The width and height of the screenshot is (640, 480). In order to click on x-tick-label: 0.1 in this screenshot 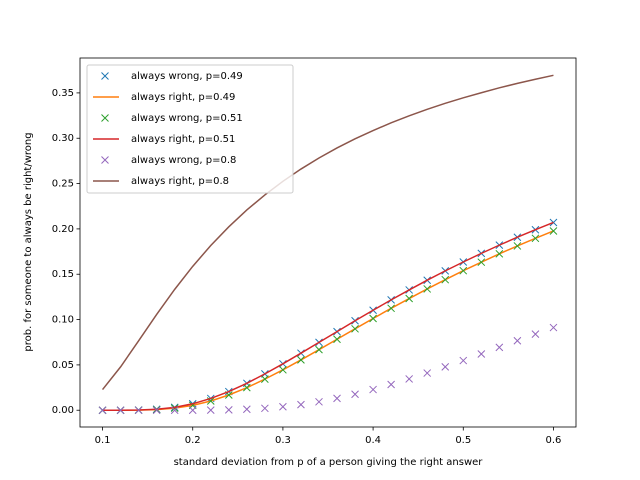, I will do `click(103, 440)`.